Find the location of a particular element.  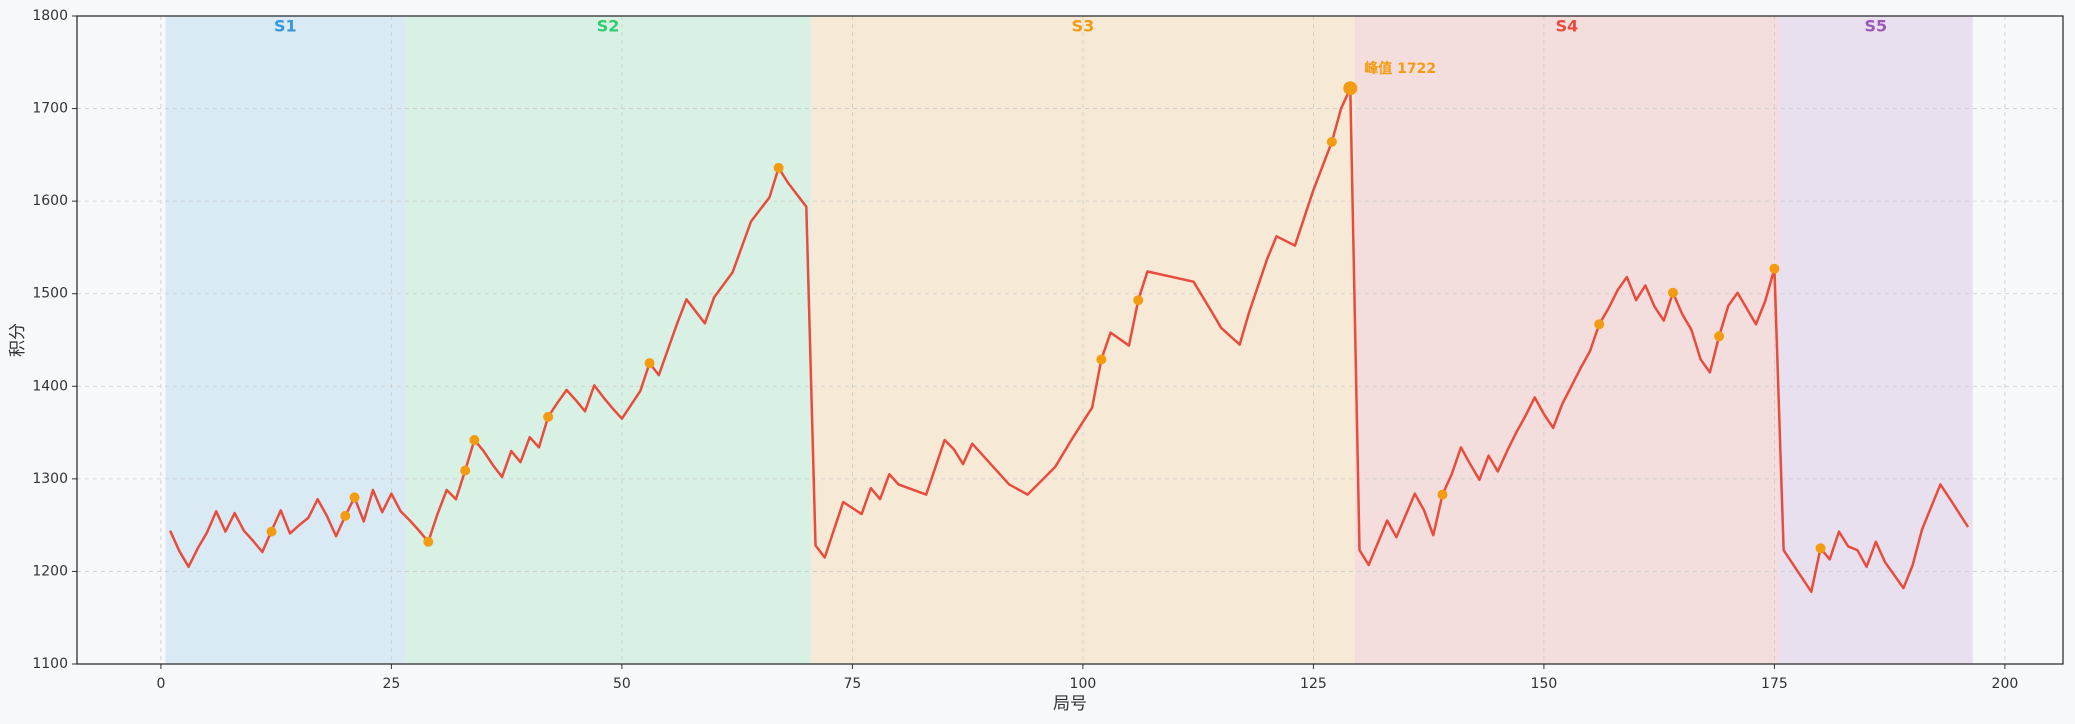

y-tick-label: 1200 is located at coordinates (50, 571).